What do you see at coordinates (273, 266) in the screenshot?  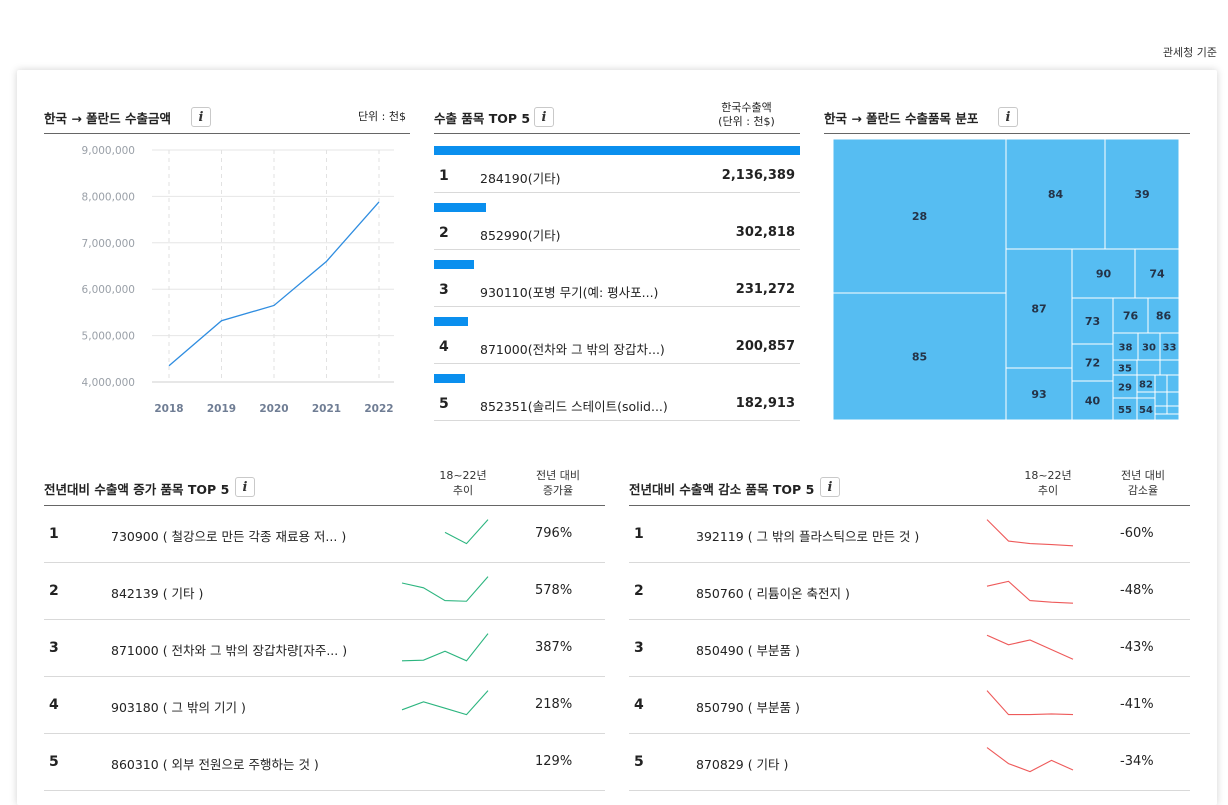 I see `line-grid` at bounding box center [273, 266].